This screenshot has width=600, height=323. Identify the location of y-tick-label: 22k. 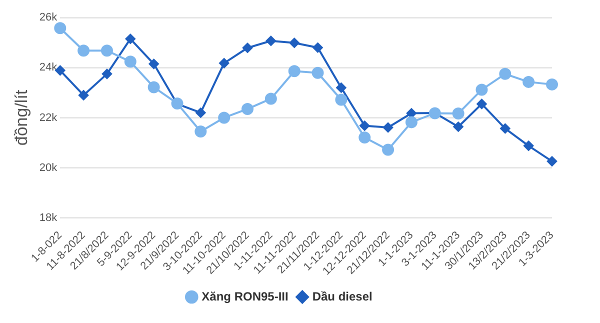
(48, 118).